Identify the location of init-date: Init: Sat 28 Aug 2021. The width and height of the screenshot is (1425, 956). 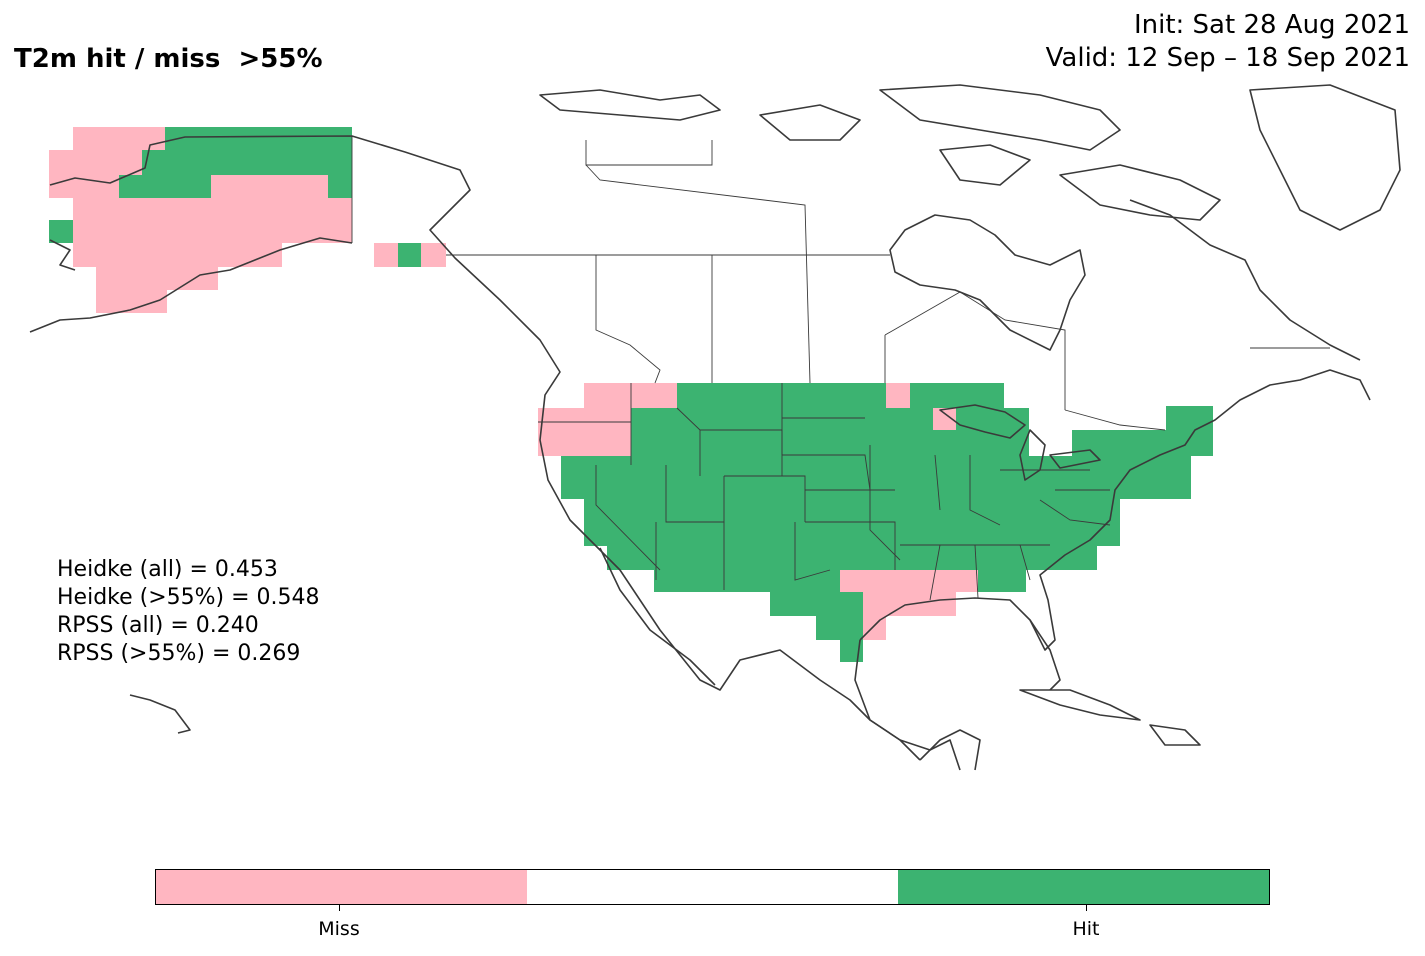
(1271, 25).